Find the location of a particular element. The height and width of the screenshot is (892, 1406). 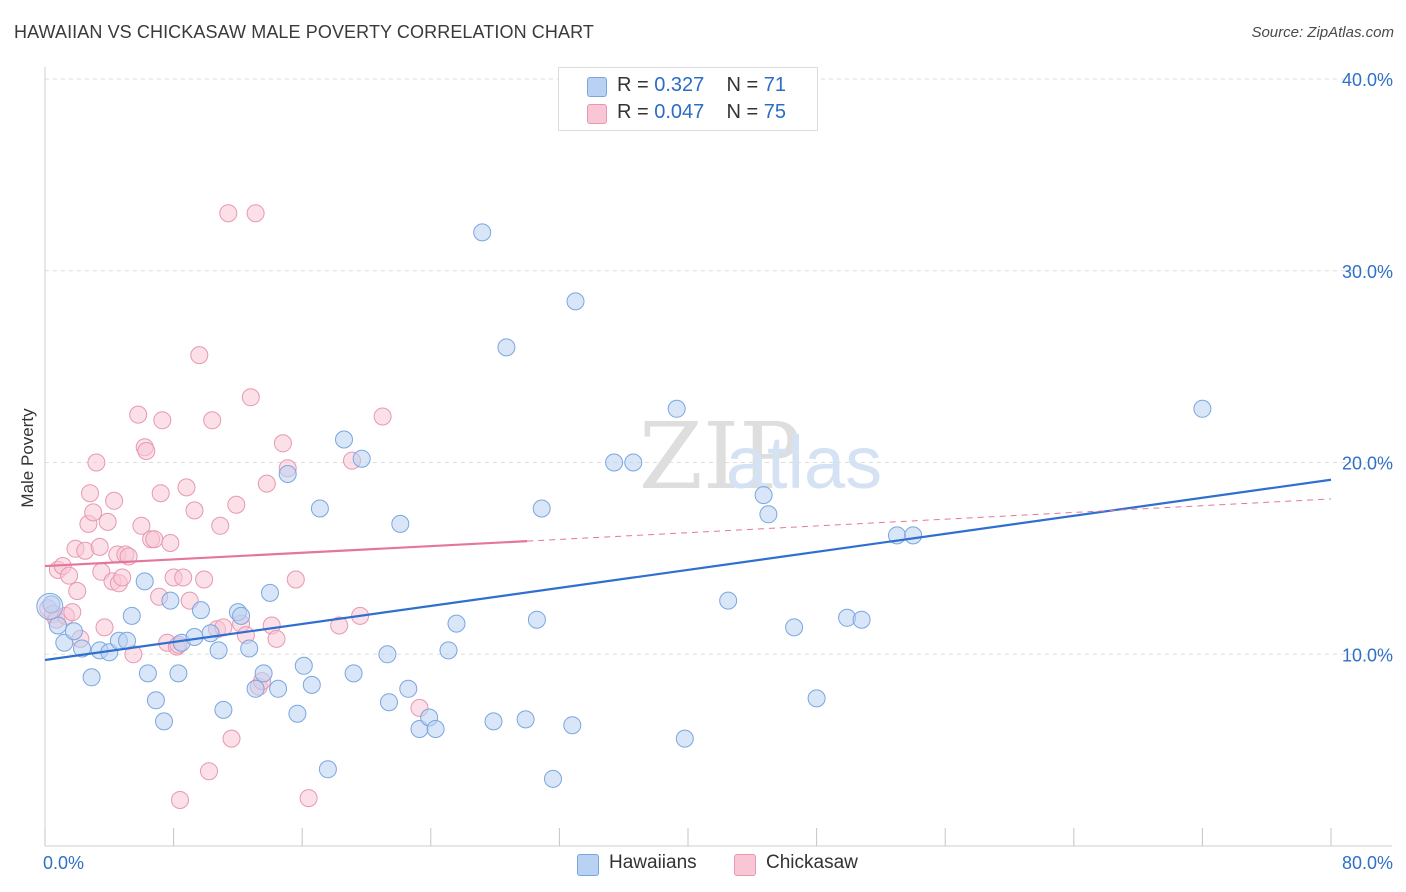

bottom-legend-chickasaw: Chickasaw is located at coordinates (809, 864).